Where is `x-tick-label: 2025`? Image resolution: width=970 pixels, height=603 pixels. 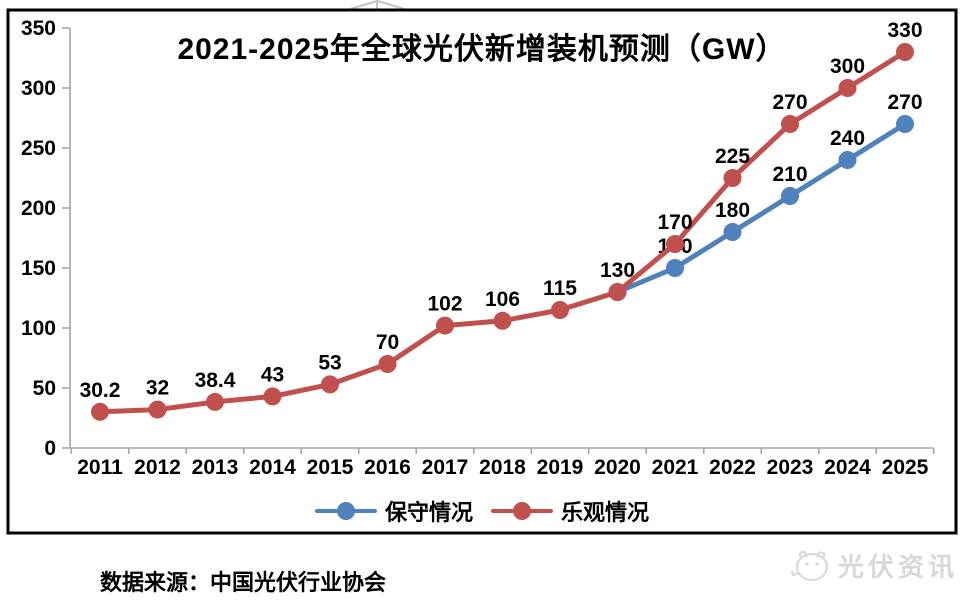
x-tick-label: 2025 is located at coordinates (905, 467).